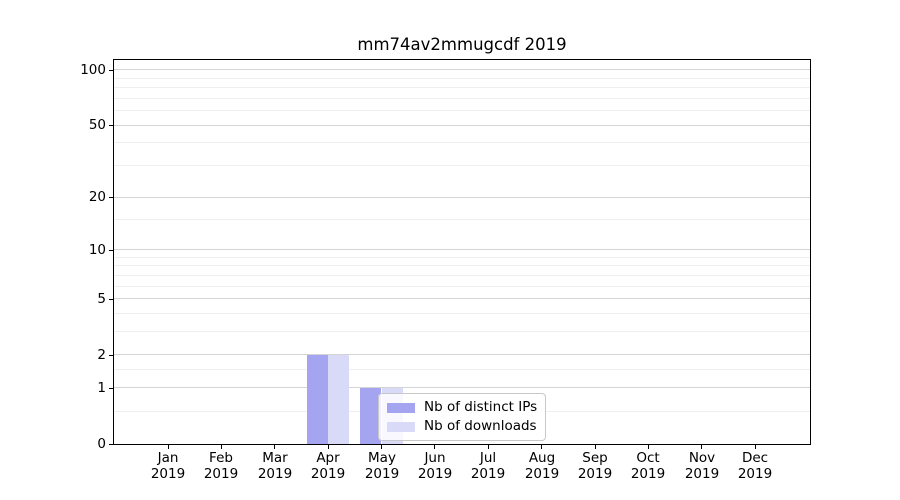  I want to click on x-tick-label-mar: Mar 2019, so click(275, 466).